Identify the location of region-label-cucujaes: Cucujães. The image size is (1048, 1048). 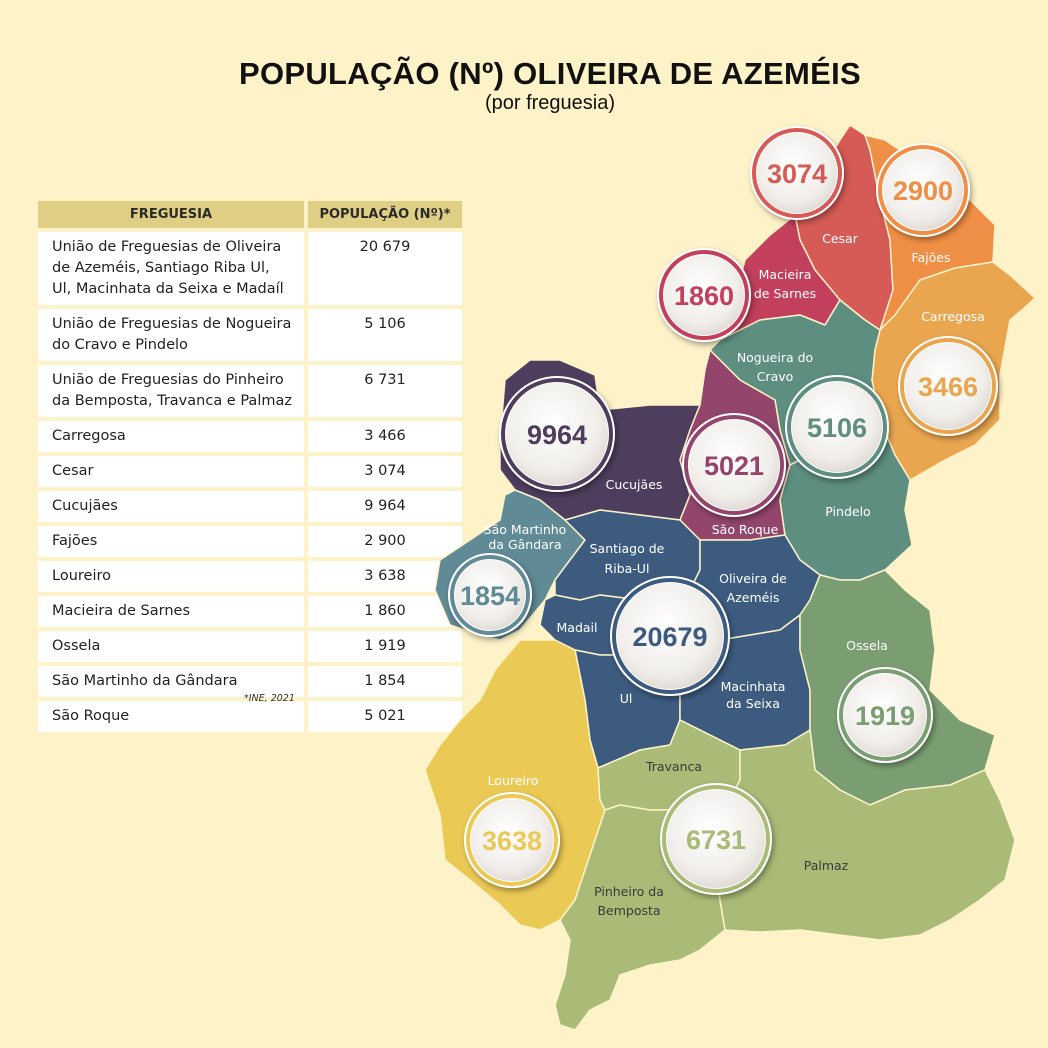
(634, 484).